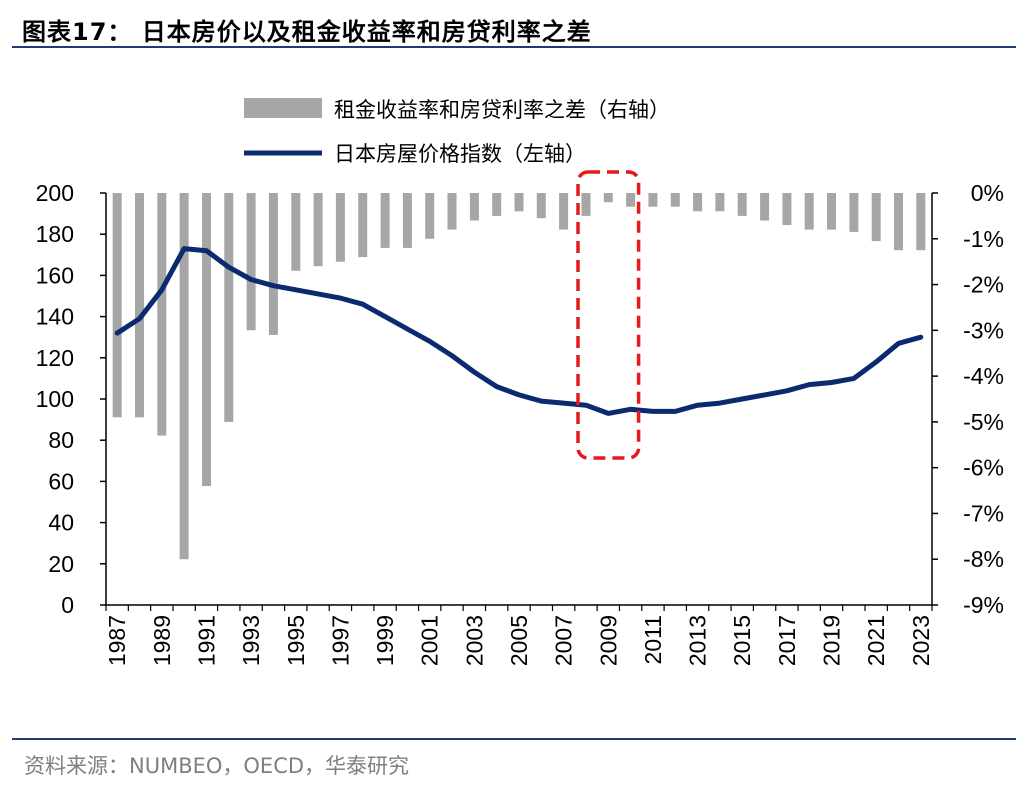 The width and height of the screenshot is (1036, 792). I want to click on bar-2022, so click(898, 222).